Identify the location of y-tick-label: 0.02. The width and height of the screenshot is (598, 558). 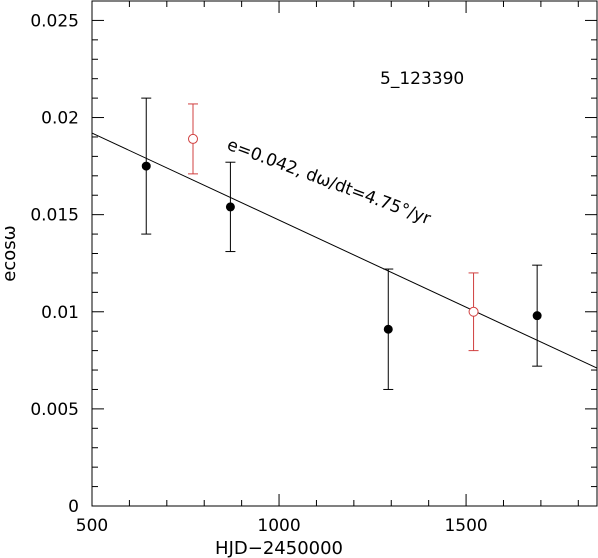
(60, 119).